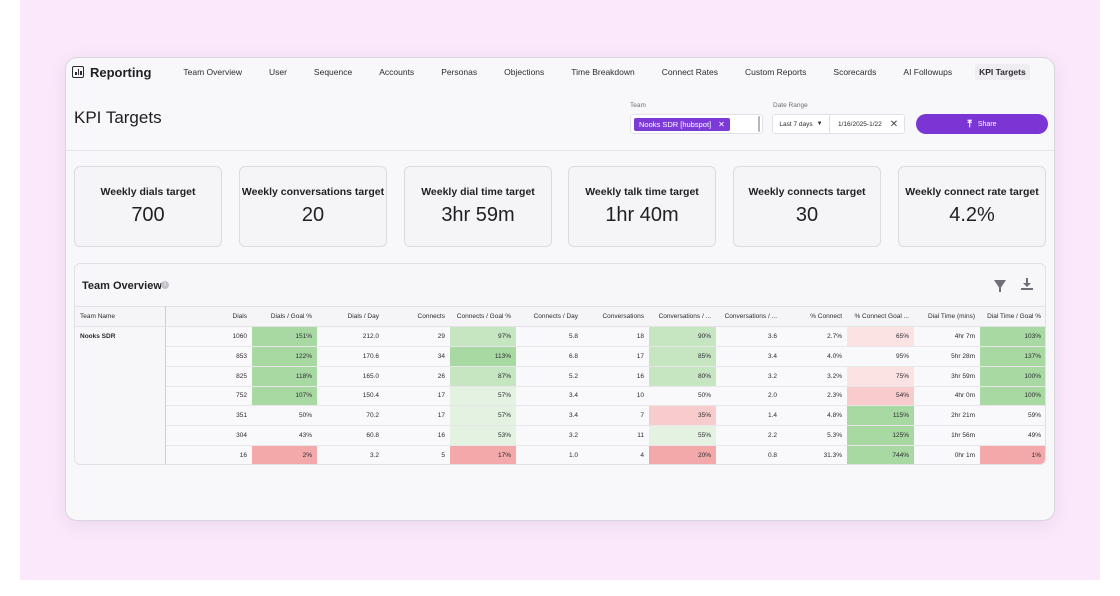 The height and width of the screenshot is (596, 1120). What do you see at coordinates (807, 192) in the screenshot?
I see `kpi-label: Weekly connects target` at bounding box center [807, 192].